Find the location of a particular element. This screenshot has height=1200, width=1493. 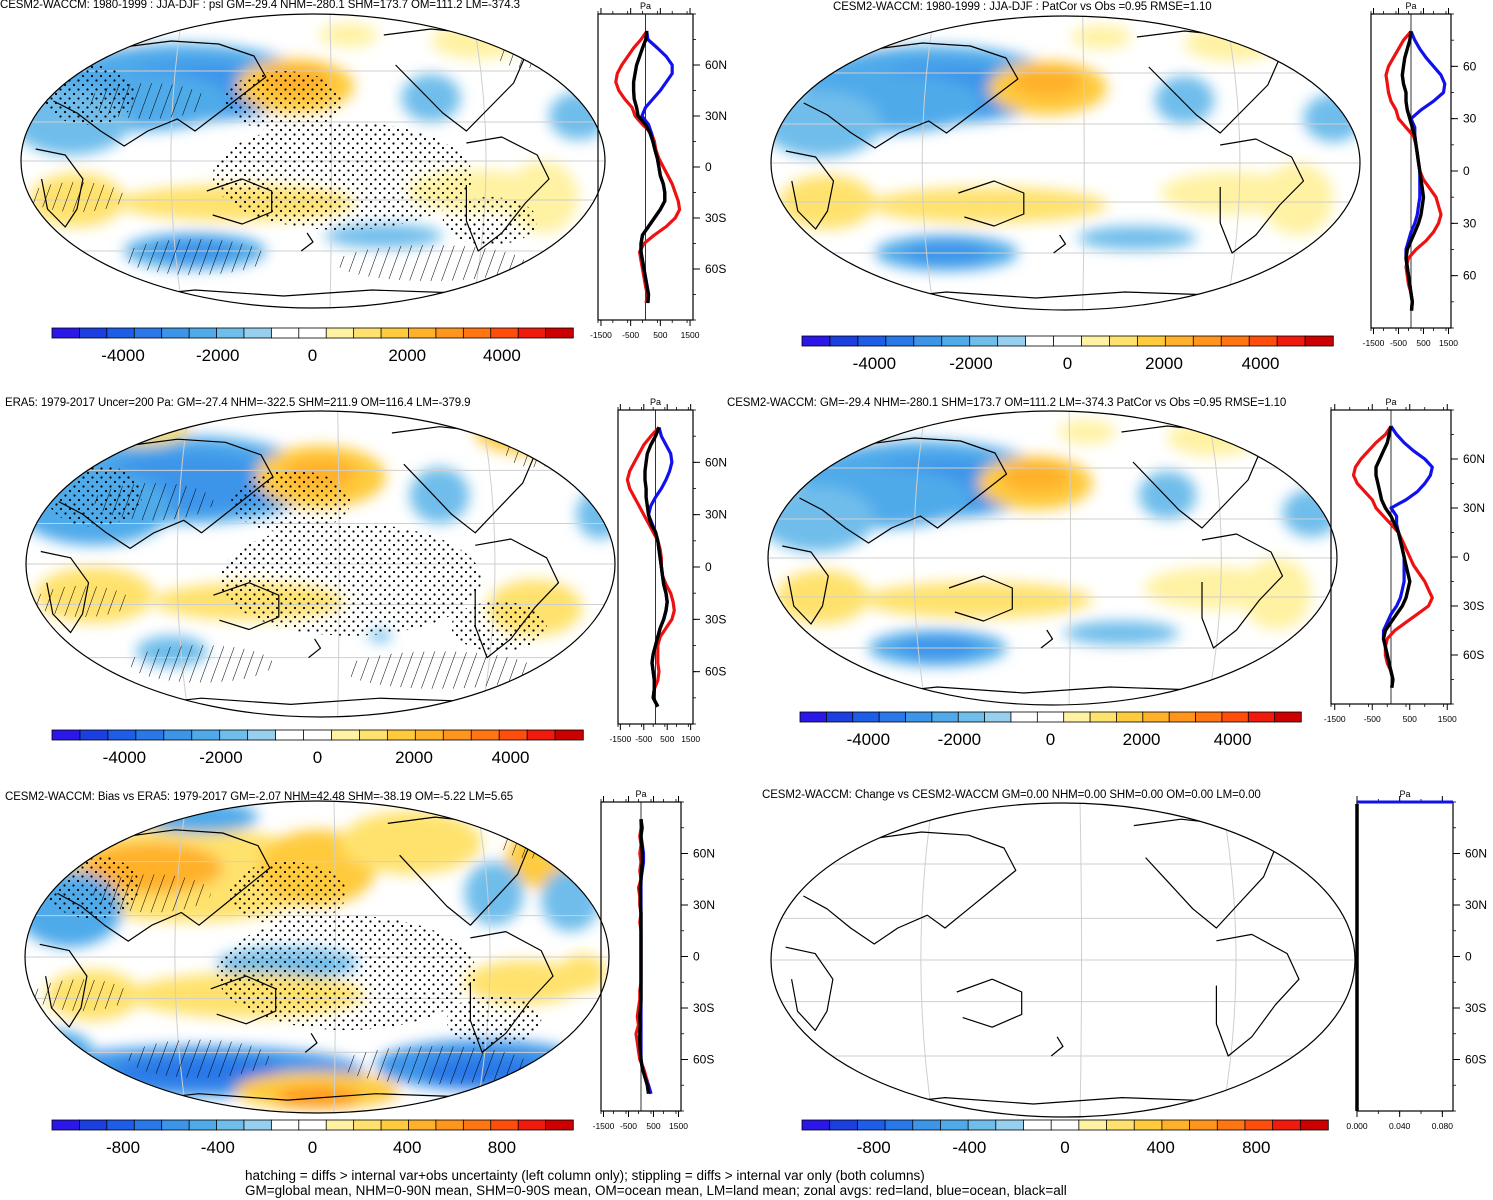

zonal-3: Pa -1500 -500 500 1500 60N 30N 0 30S 60S is located at coordinates (668, 570).